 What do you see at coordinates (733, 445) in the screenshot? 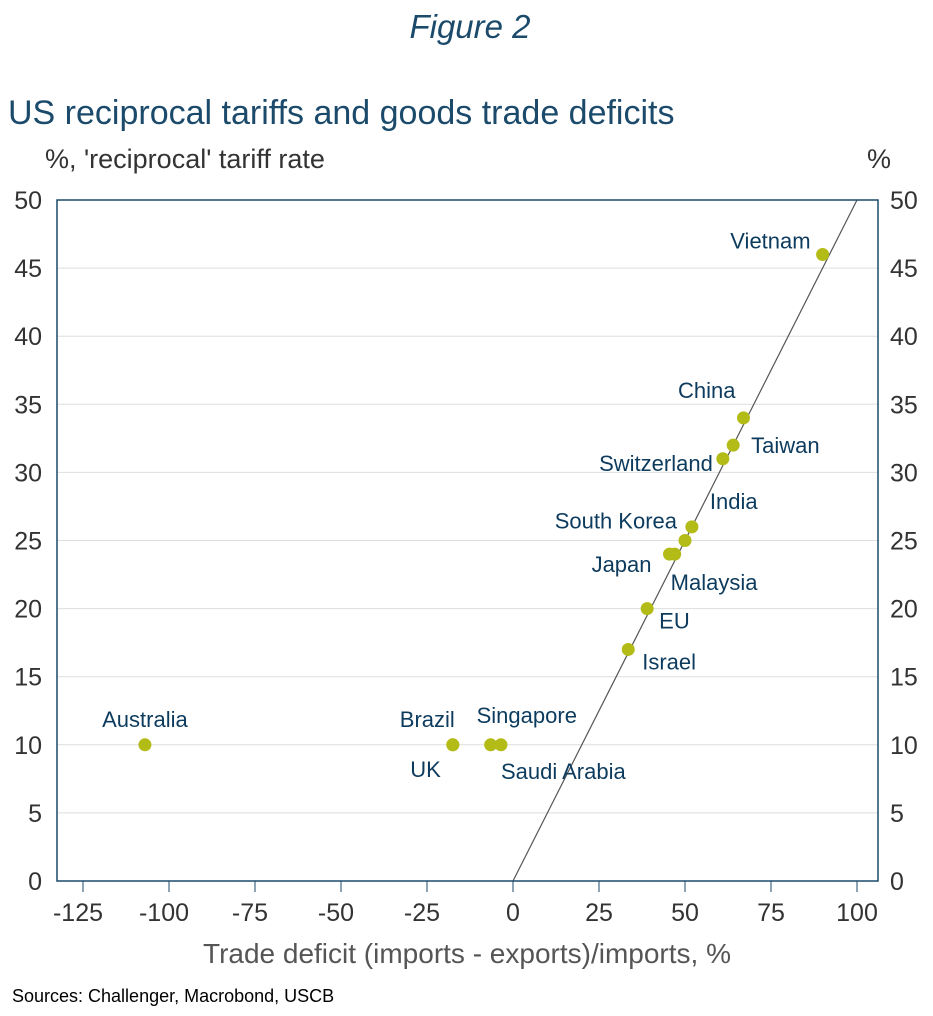
I see `data-point-taiwan` at bounding box center [733, 445].